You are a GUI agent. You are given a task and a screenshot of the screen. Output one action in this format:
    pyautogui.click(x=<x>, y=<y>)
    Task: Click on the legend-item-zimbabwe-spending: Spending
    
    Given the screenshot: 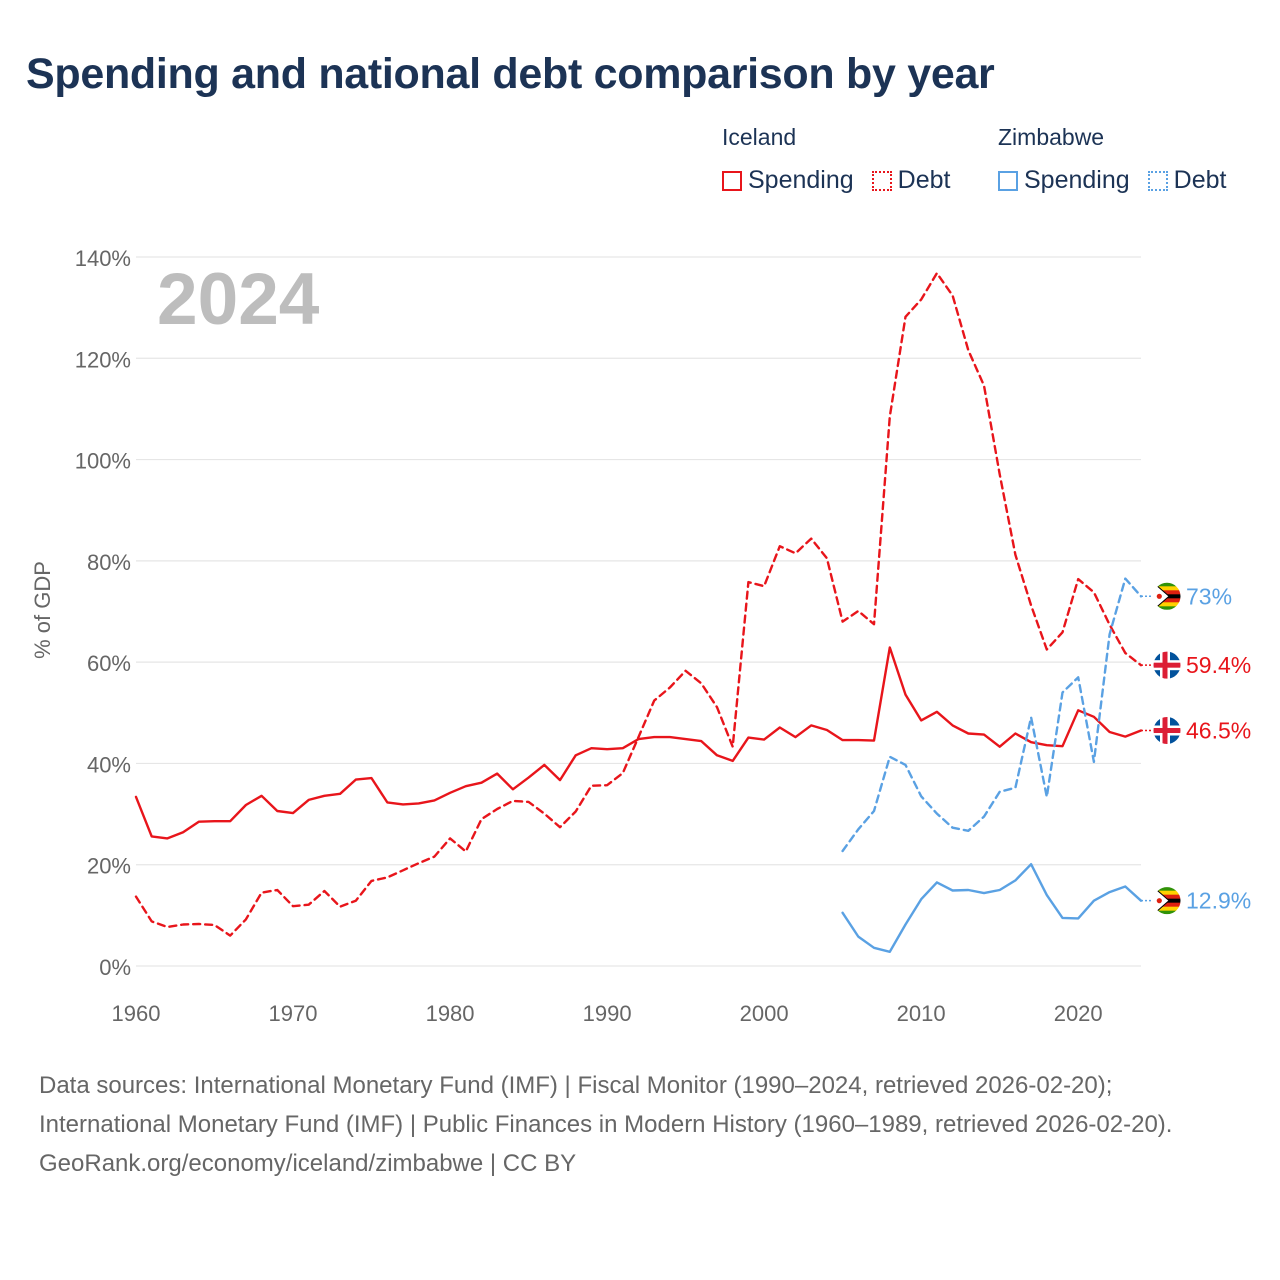 What is the action you would take?
    pyautogui.click(x=1064, y=180)
    